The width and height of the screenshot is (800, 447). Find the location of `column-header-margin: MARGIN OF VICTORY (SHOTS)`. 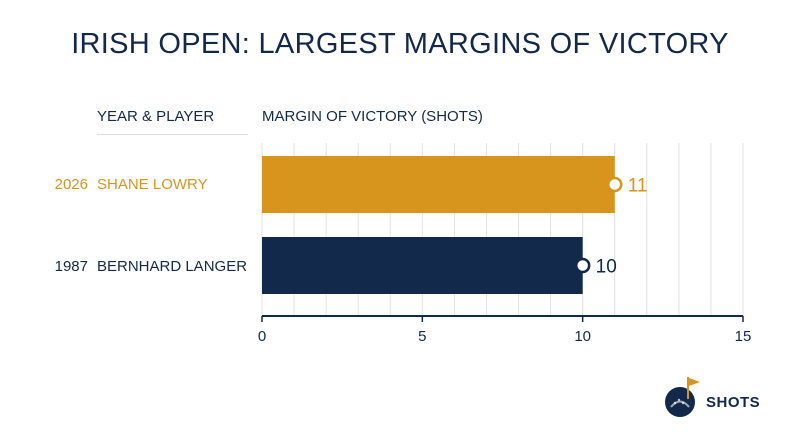

column-header-margin: MARGIN OF VICTORY (SHOTS) is located at coordinates (372, 116).